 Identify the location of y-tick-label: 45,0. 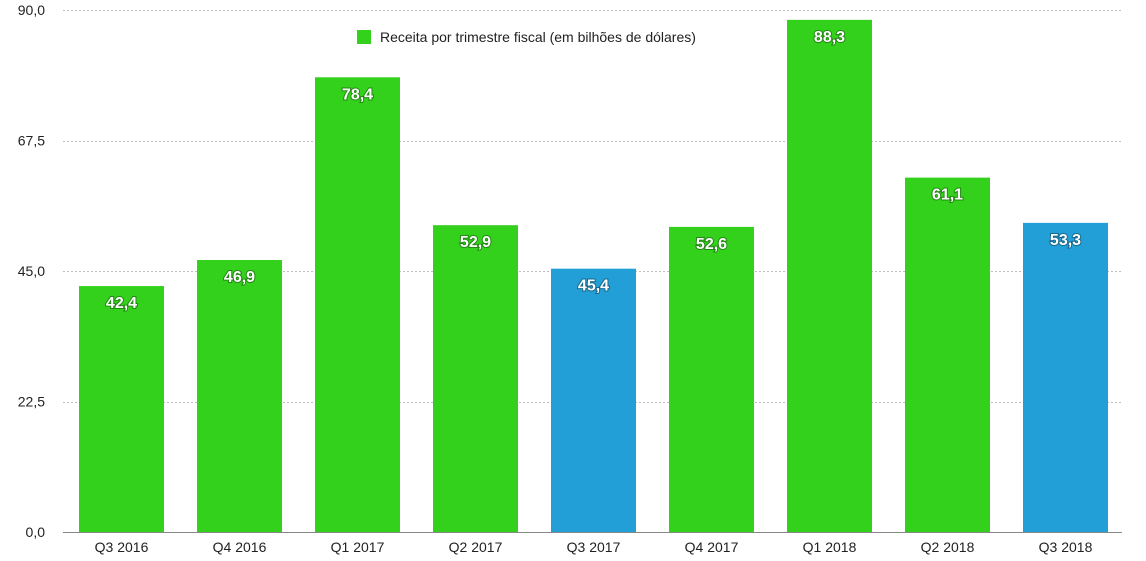
(31, 271).